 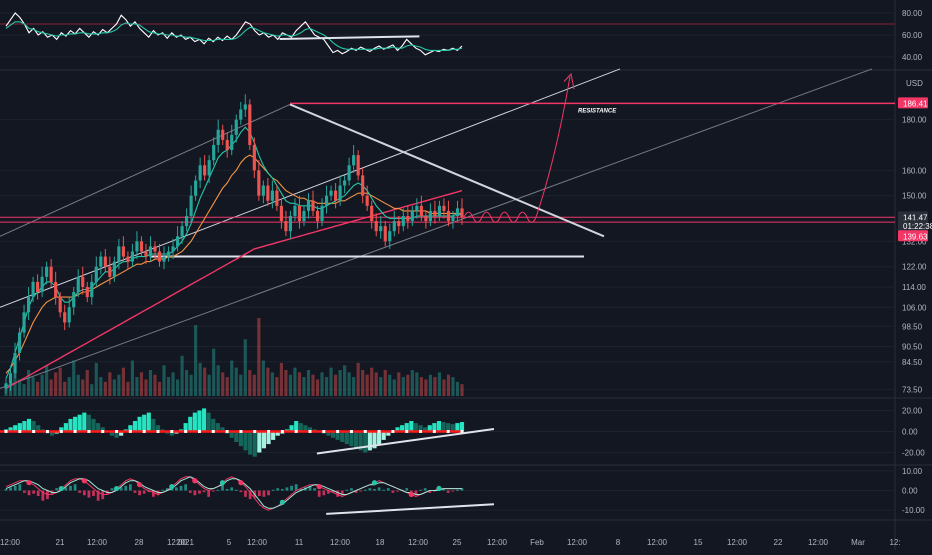 What do you see at coordinates (913, 510) in the screenshot?
I see `y-tick-label: -10.00` at bounding box center [913, 510].